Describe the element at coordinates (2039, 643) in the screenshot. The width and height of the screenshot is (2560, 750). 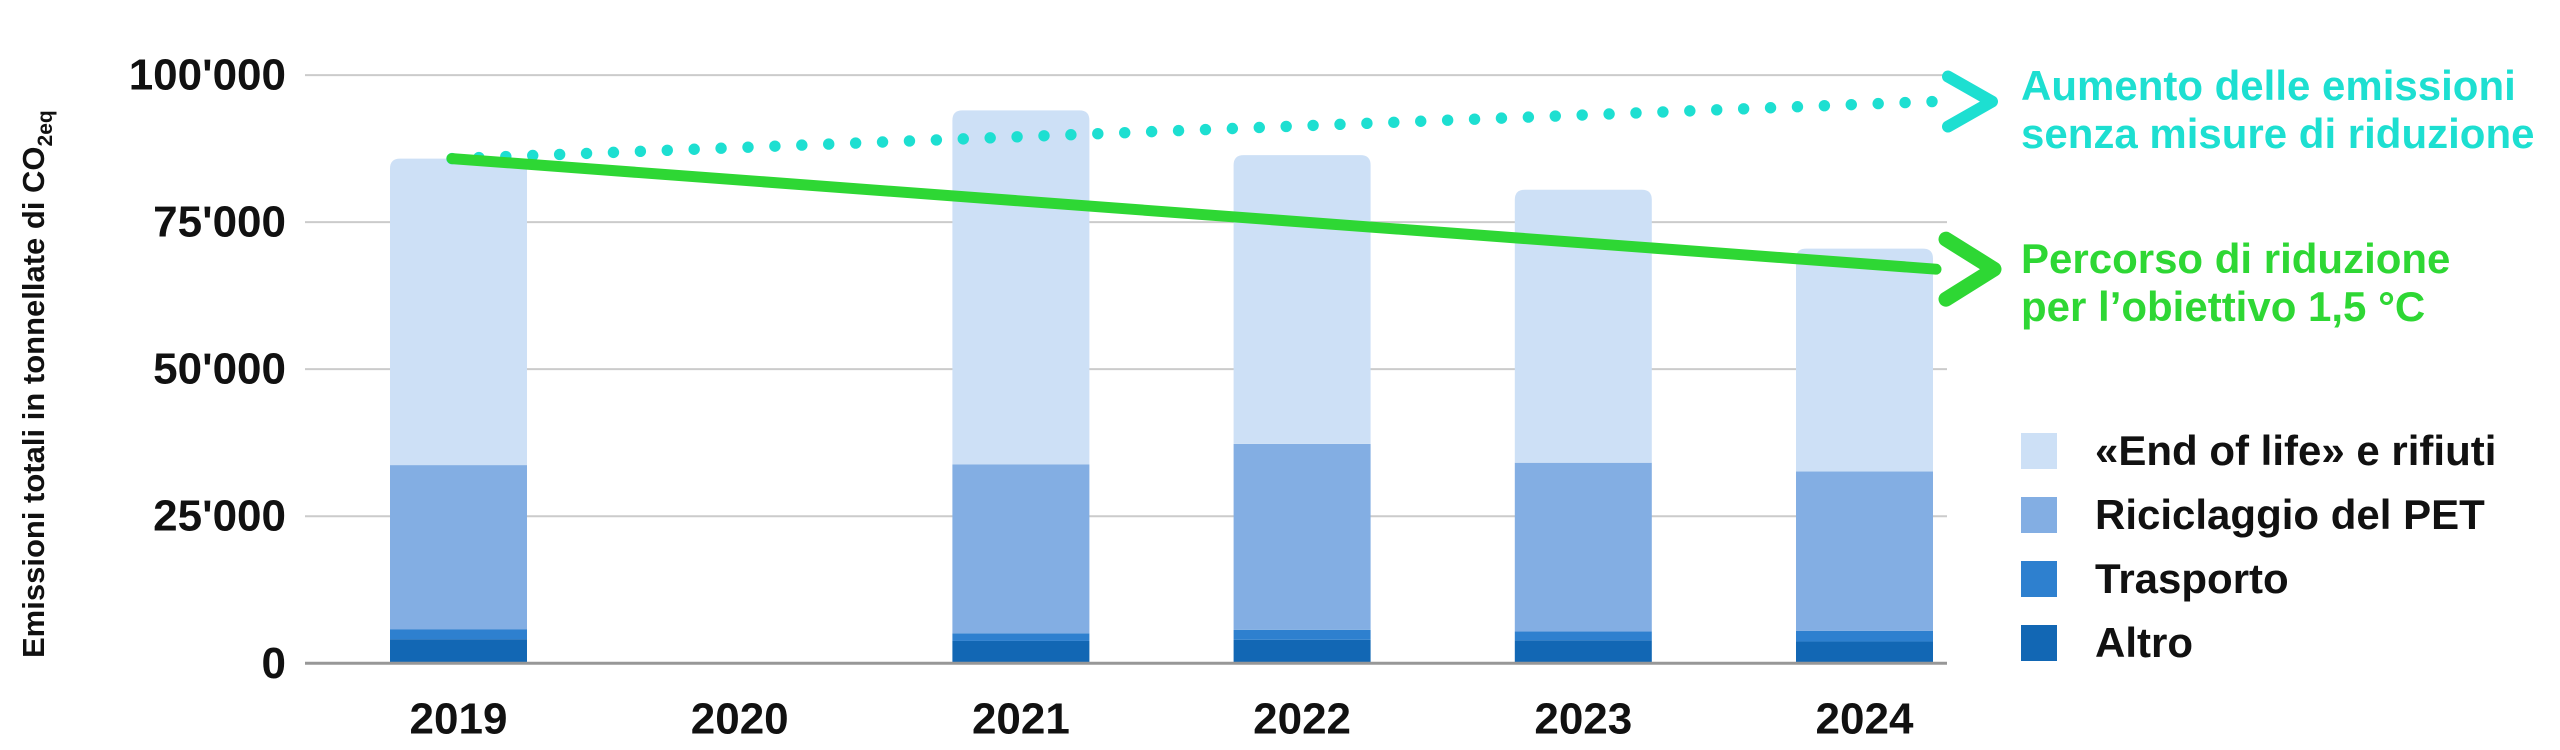
I see `altro-swatch` at that location.